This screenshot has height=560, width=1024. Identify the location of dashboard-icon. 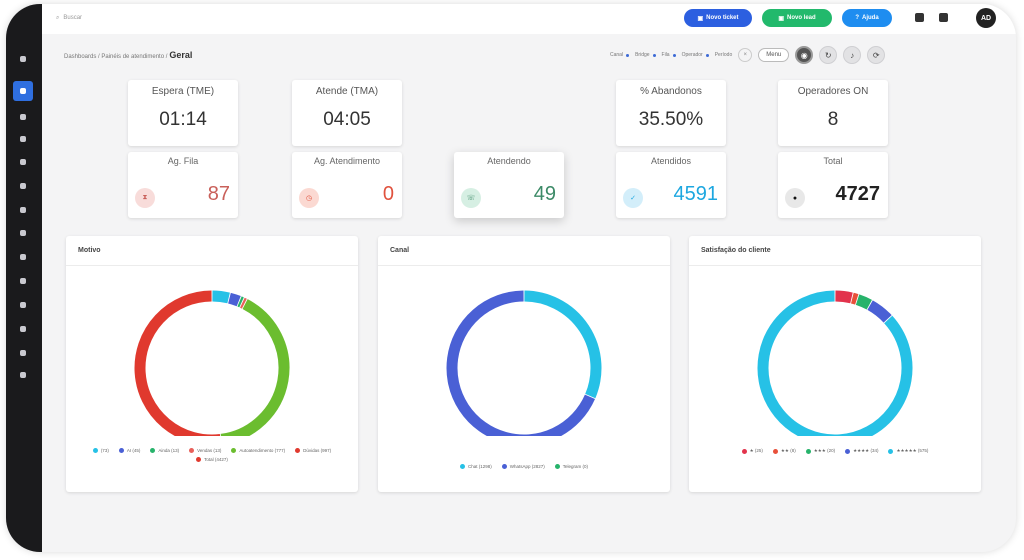
(23, 91).